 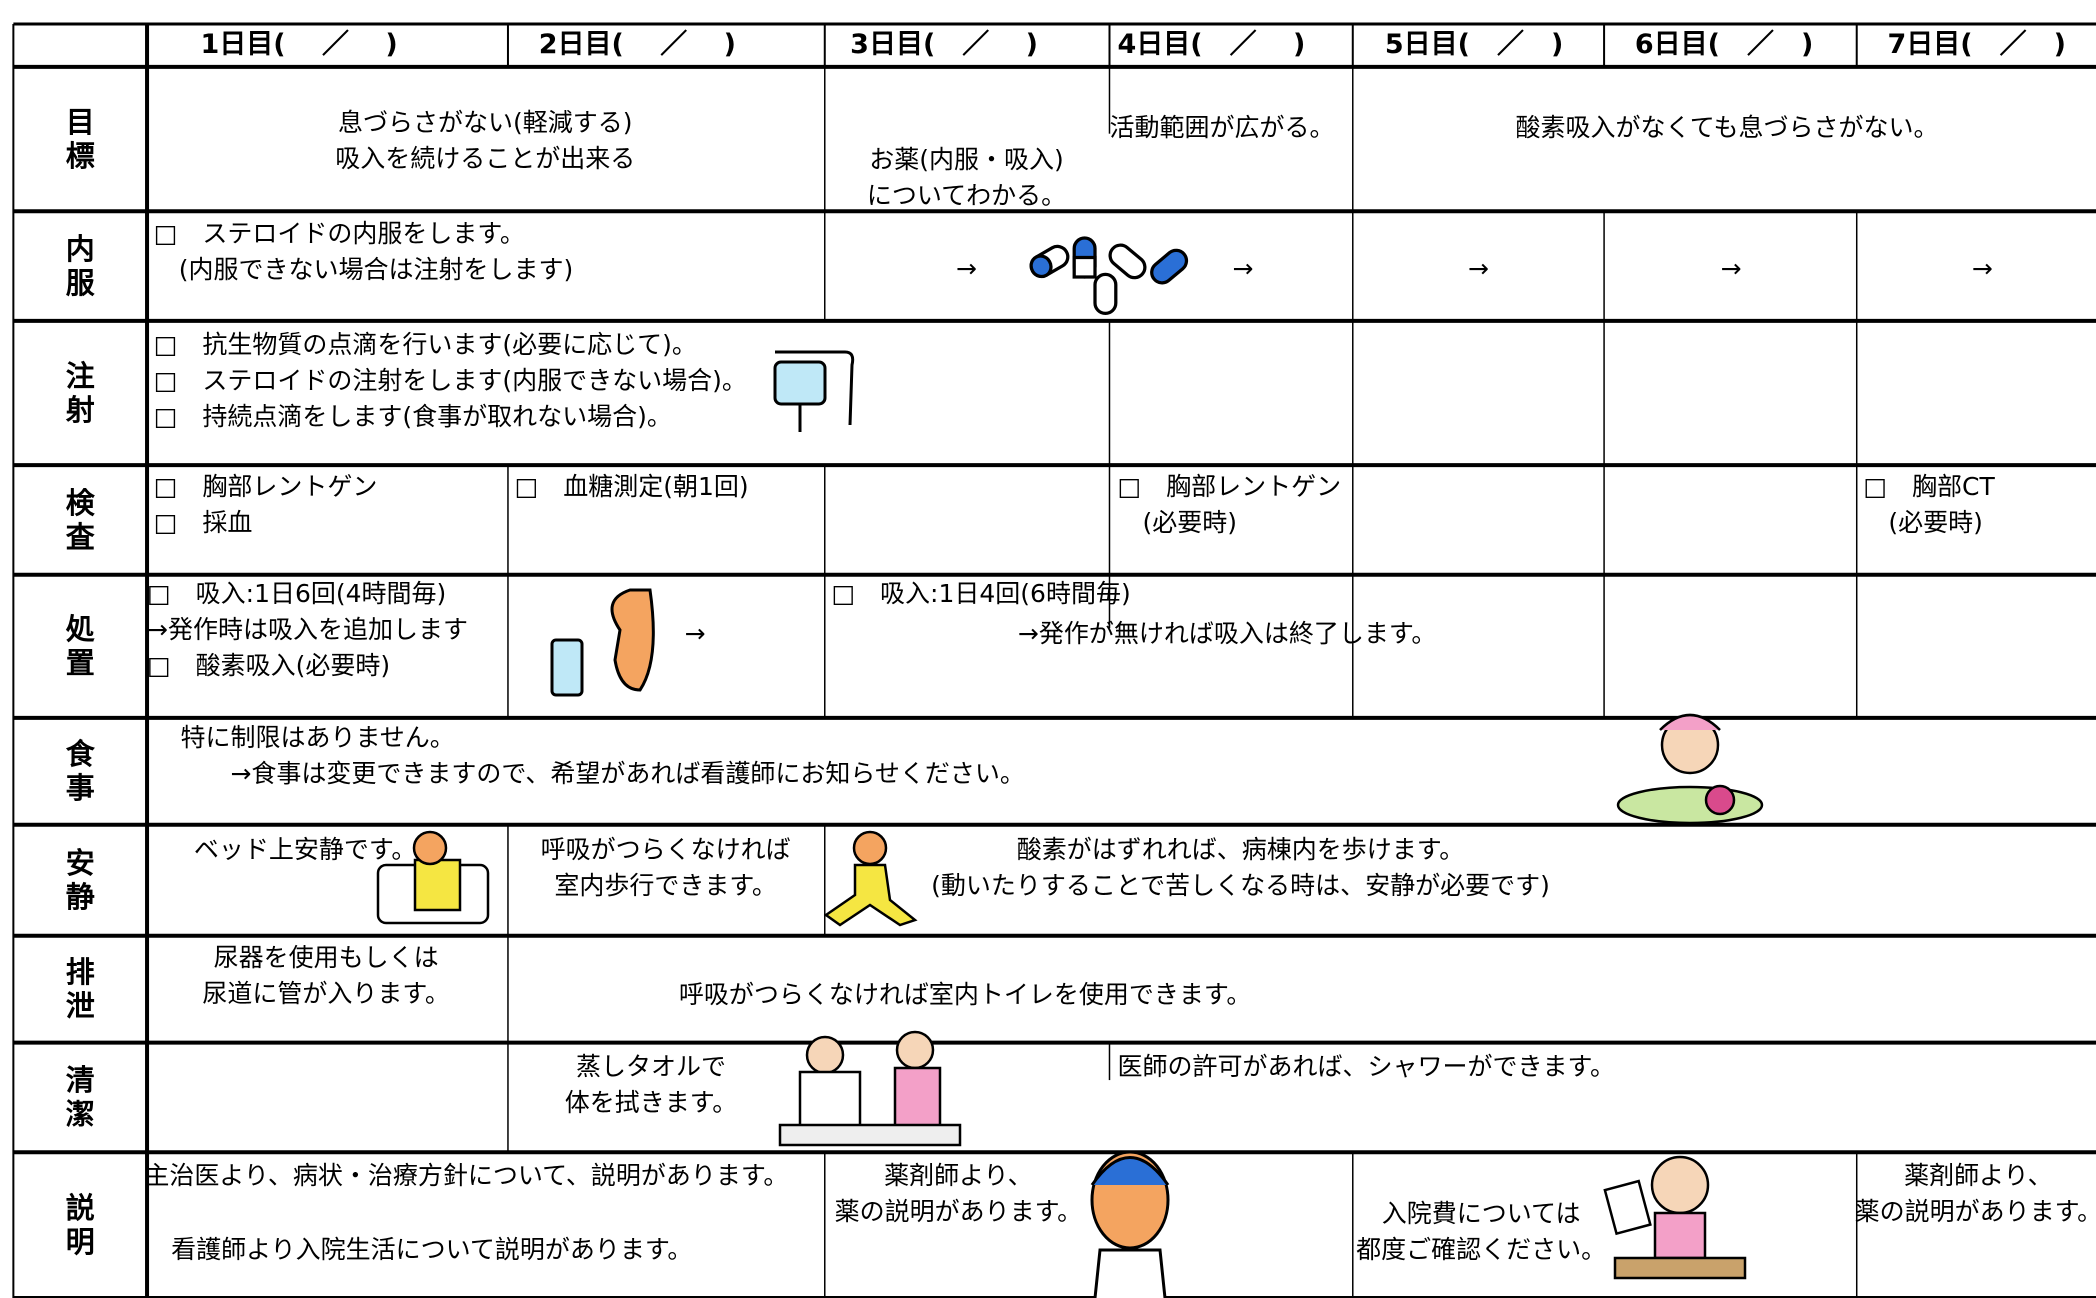 What do you see at coordinates (637, 45) in the screenshot?
I see `day-header: 2日目( ／ )` at bounding box center [637, 45].